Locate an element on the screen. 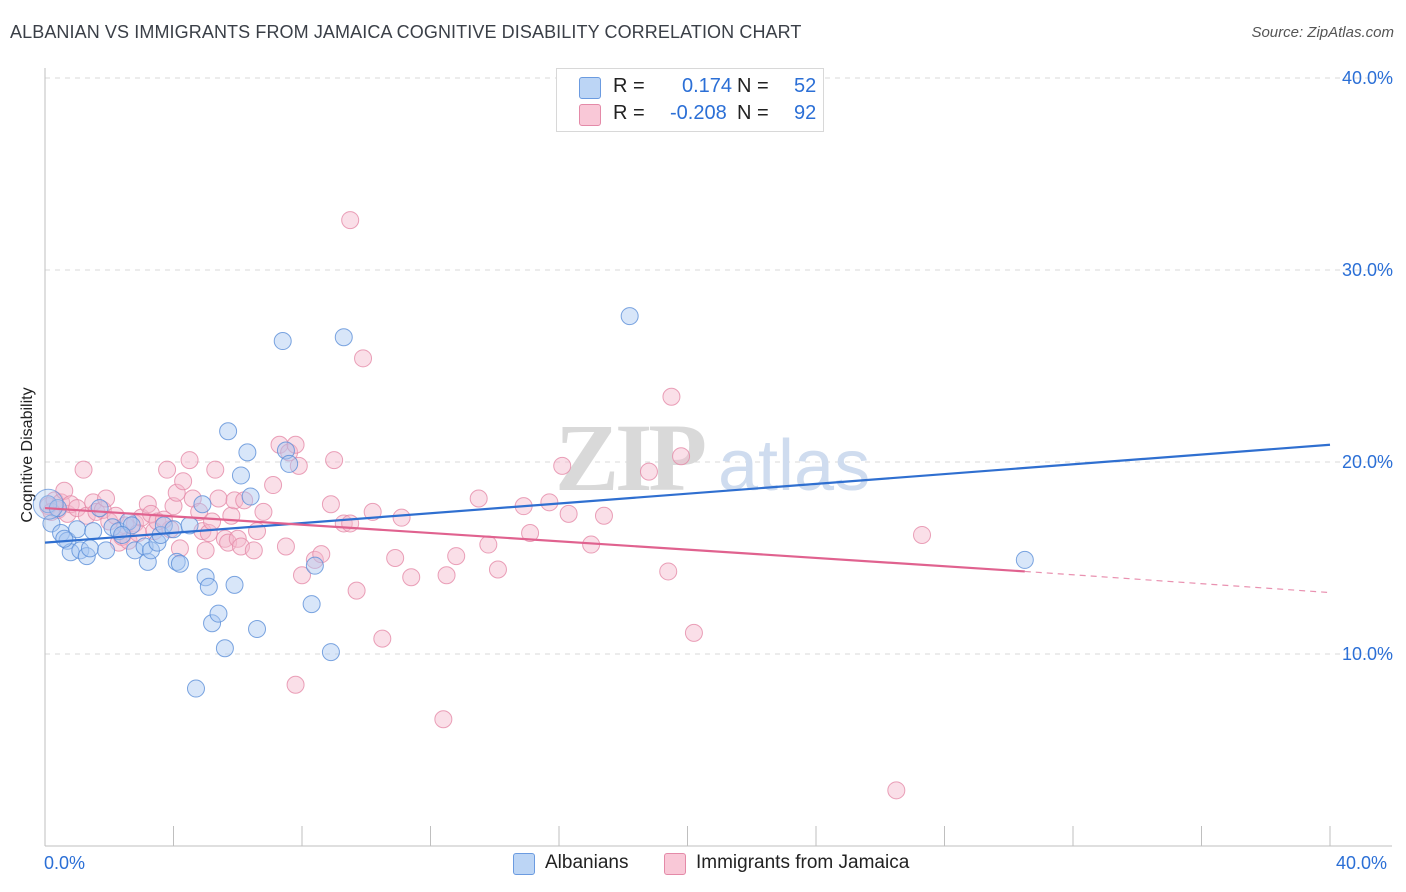 This screenshot has height=892, width=1406. watermark-atlas: atlas is located at coordinates (794, 466).